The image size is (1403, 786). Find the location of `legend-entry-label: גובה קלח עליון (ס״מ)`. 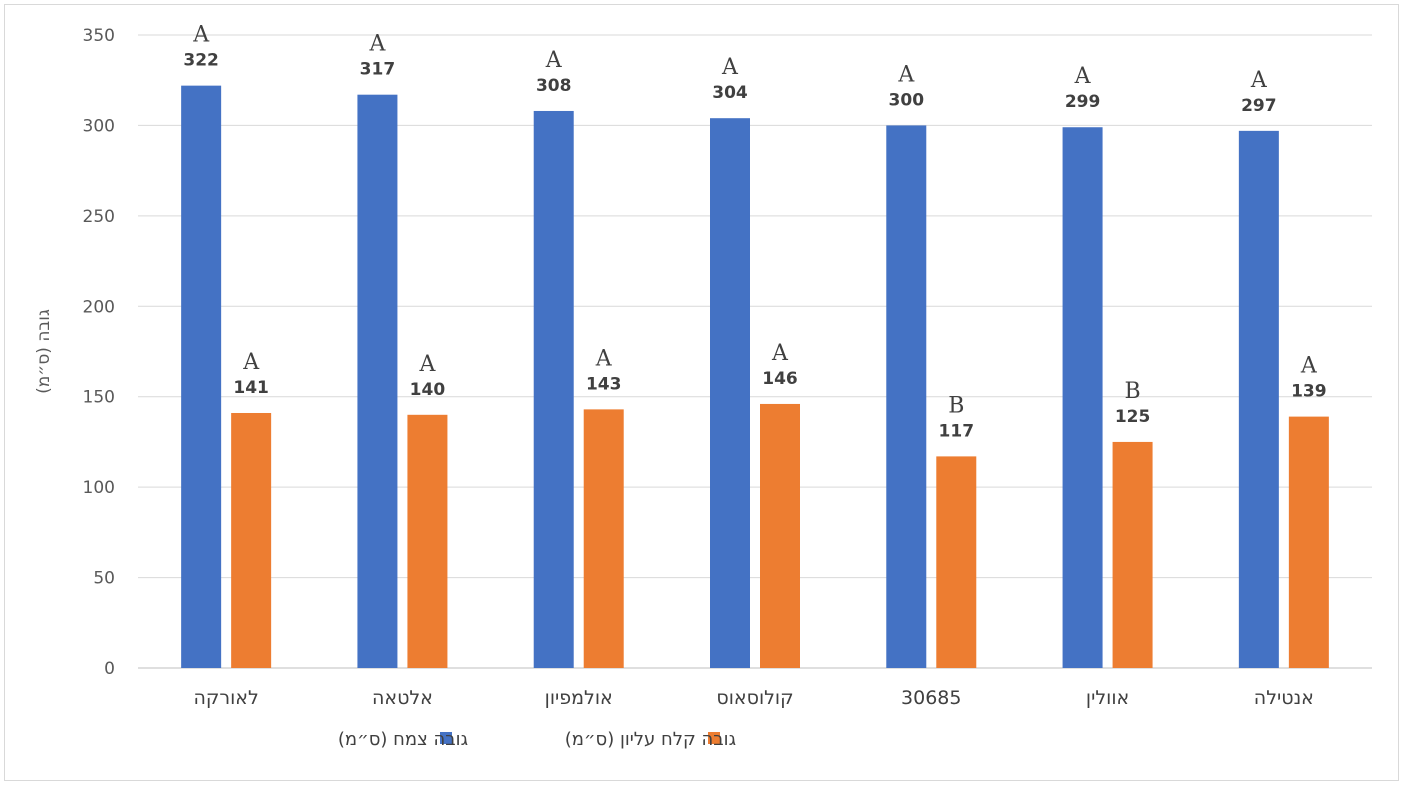

legend-entry-label: גובה קלח עליון (ס״מ) is located at coordinates (650, 739).